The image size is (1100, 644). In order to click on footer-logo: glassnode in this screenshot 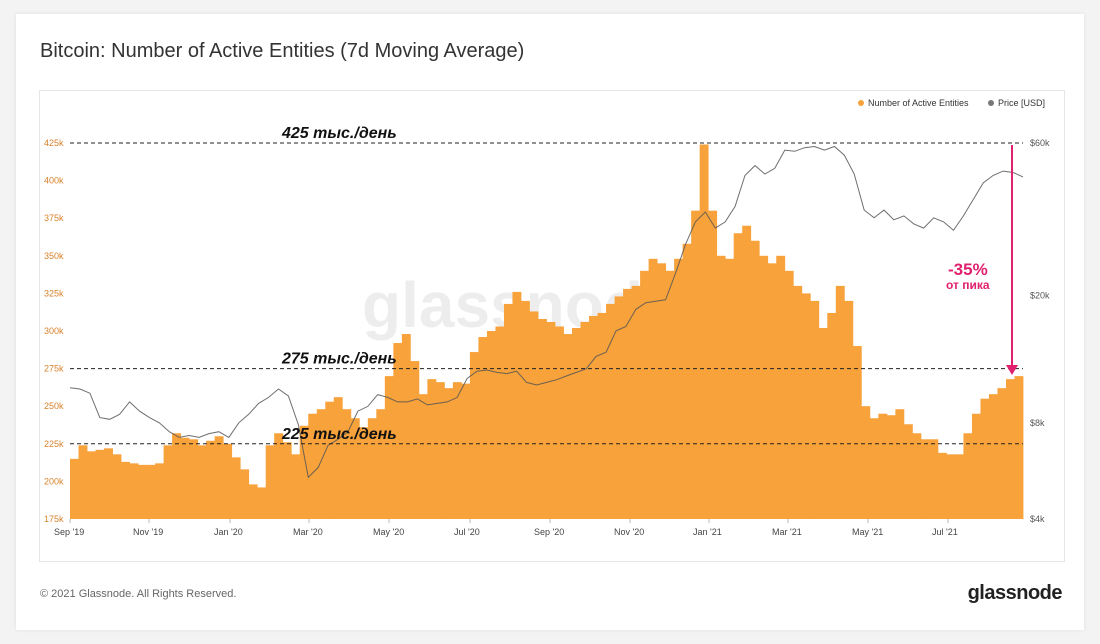, I will do `click(1015, 593)`.